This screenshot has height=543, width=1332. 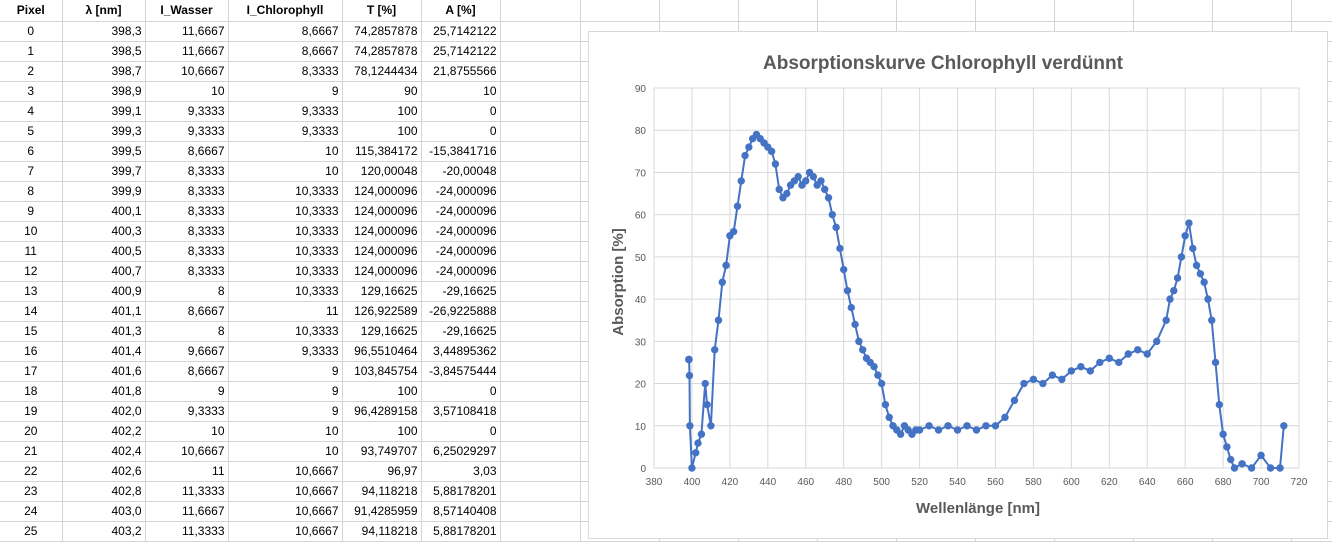 What do you see at coordinates (31, 111) in the screenshot?
I see `table-cell: 4` at bounding box center [31, 111].